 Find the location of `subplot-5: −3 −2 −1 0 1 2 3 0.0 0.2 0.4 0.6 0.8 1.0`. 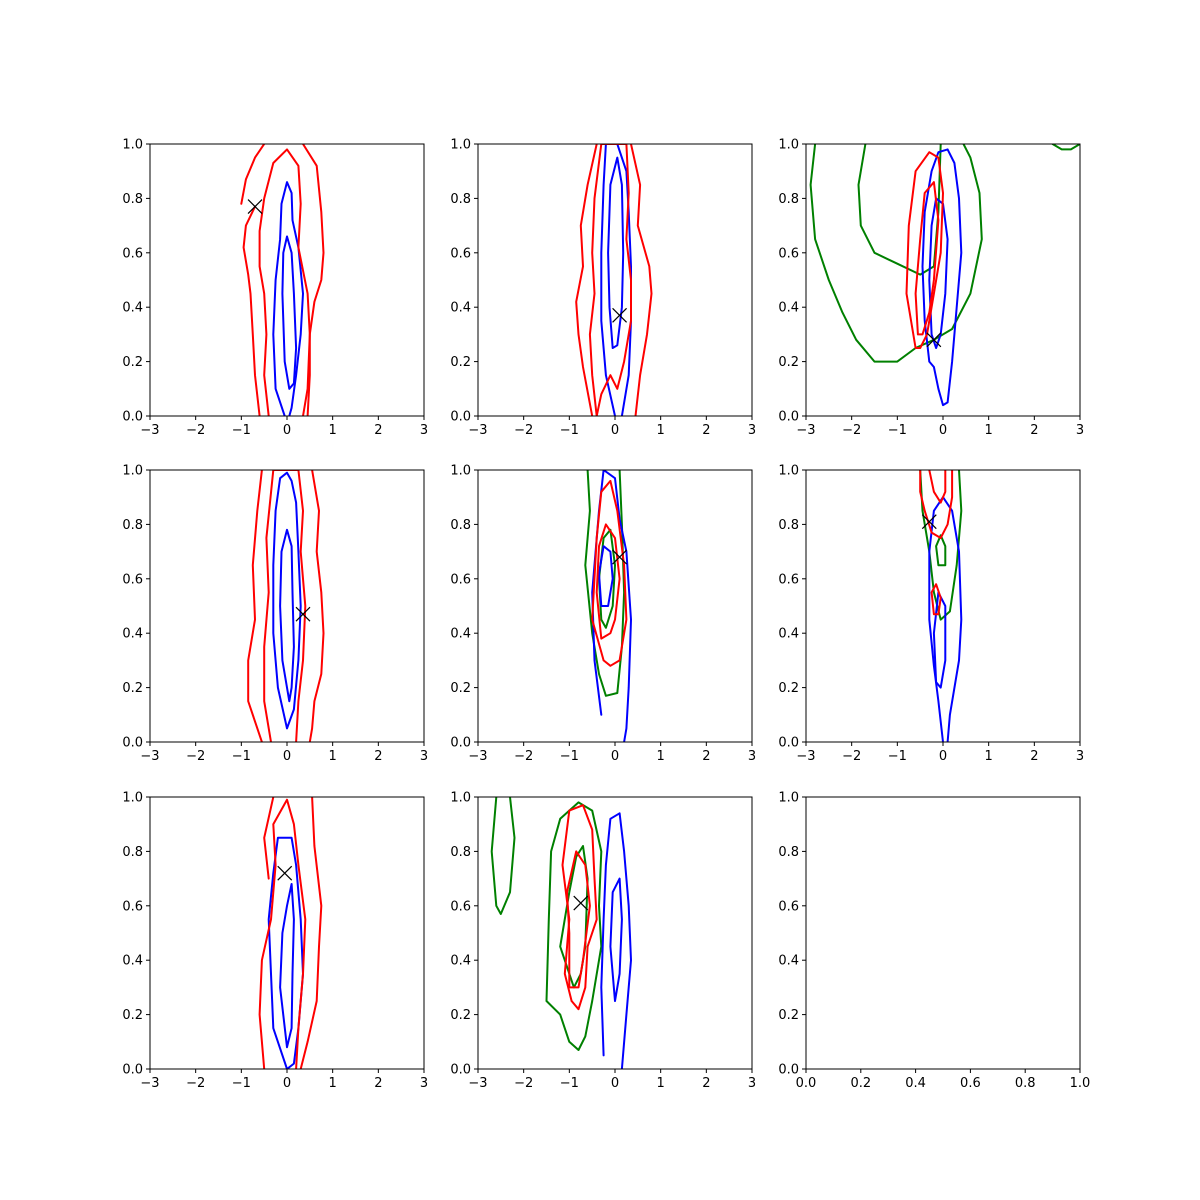

subplot-5: −3 −2 −1 0 1 2 3 0.0 0.2 0.4 0.6 0.8 1.0 is located at coordinates (603, 614).